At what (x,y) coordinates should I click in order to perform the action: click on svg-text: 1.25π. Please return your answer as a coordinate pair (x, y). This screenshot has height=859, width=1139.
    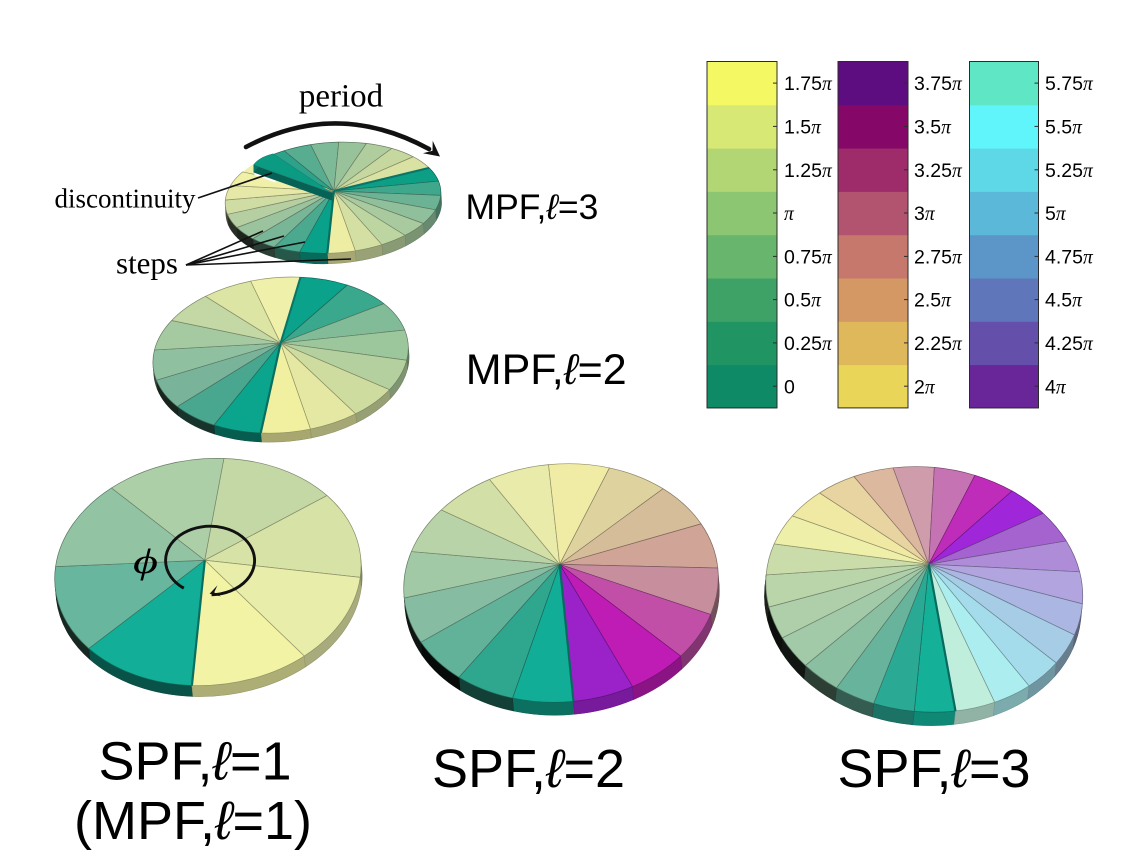
    Looking at the image, I should click on (808, 171).